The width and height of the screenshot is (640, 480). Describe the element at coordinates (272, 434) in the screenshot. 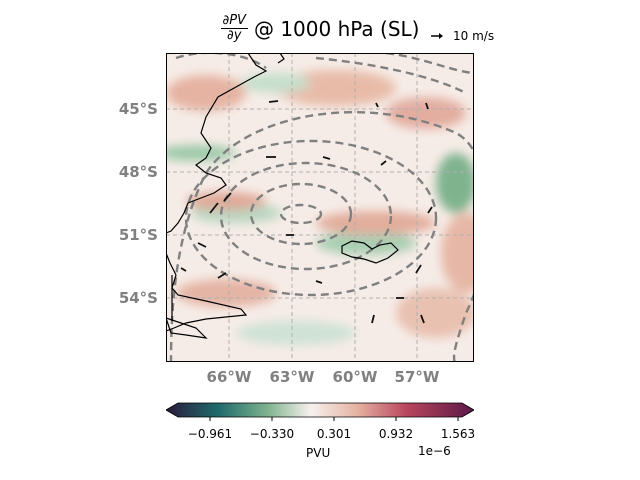

I see `colorbar-tick-label: −0.330` at that location.